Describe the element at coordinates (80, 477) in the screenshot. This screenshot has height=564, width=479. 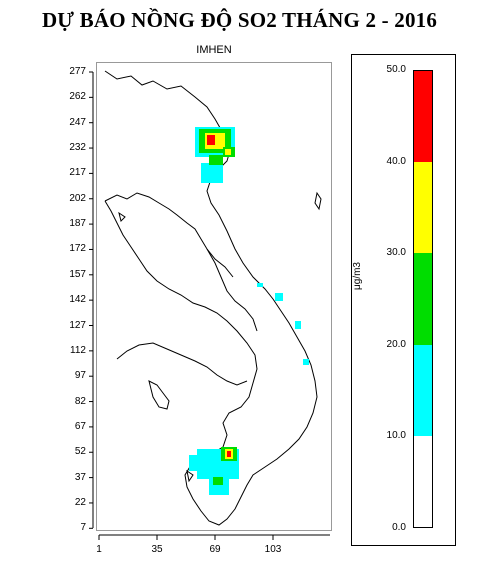
I see `y-tick-label: 37` at that location.